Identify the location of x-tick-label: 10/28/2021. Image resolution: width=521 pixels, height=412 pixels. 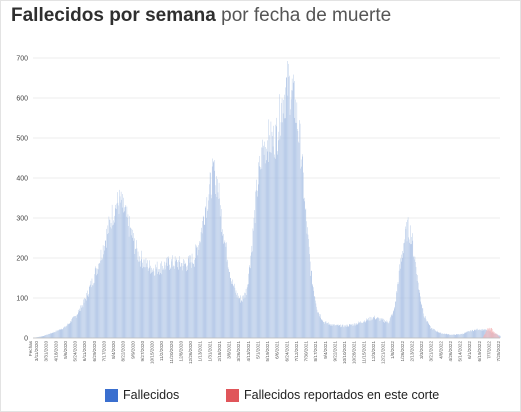
(354, 352).